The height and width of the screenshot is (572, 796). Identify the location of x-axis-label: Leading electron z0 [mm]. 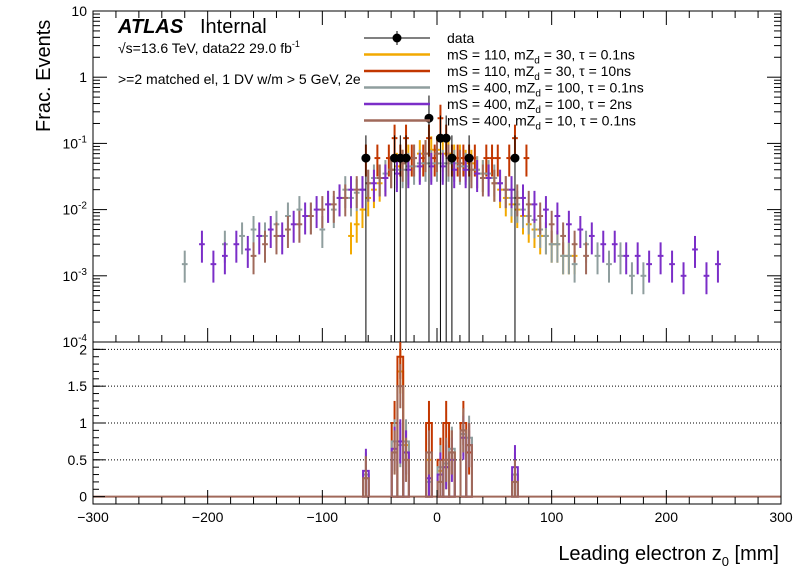
(668, 556).